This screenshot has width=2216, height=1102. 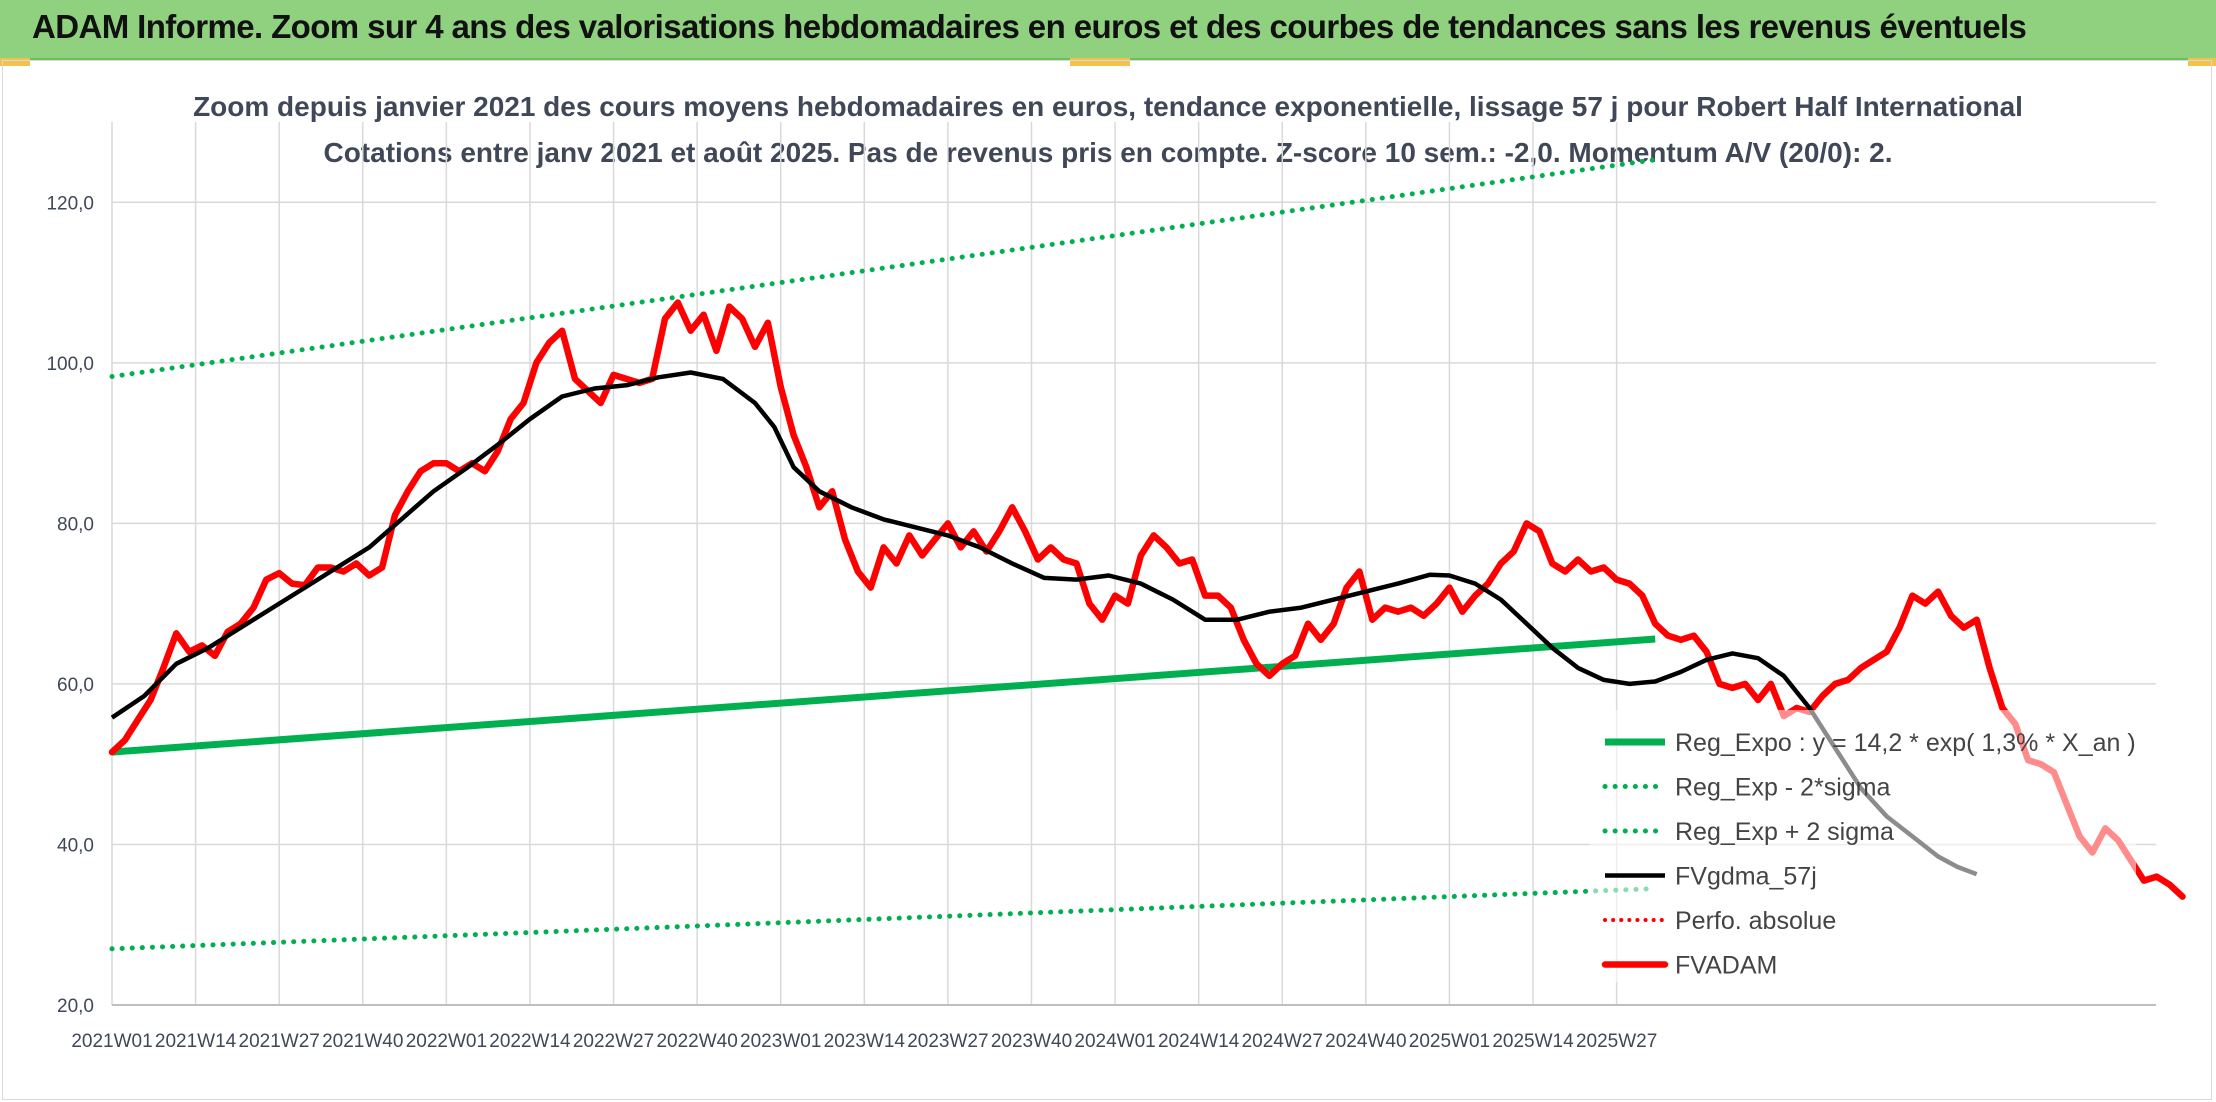 What do you see at coordinates (75, 845) in the screenshot?
I see `y-tick-label: 40,0` at bounding box center [75, 845].